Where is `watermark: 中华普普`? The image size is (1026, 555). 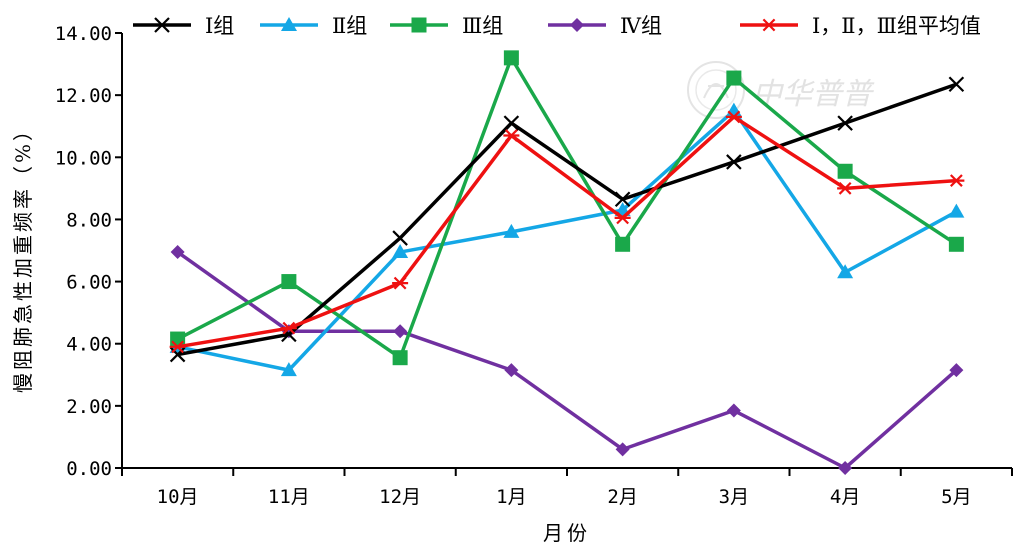 watermark: 中华普普 is located at coordinates (781, 90).